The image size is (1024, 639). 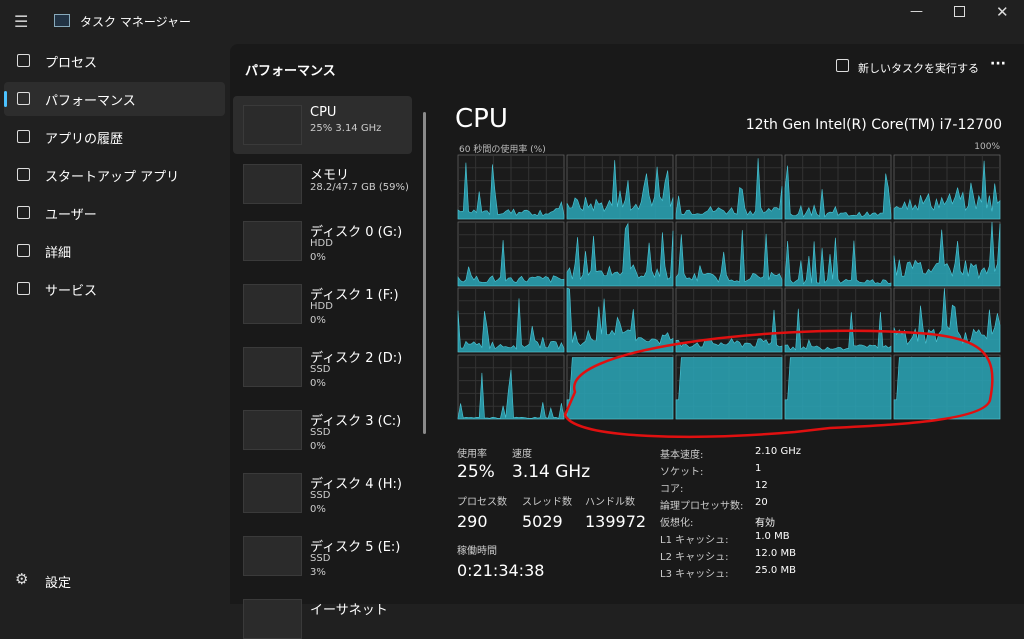 What do you see at coordinates (987, 147) in the screenshot?
I see `graph-max: 100%` at bounding box center [987, 147].